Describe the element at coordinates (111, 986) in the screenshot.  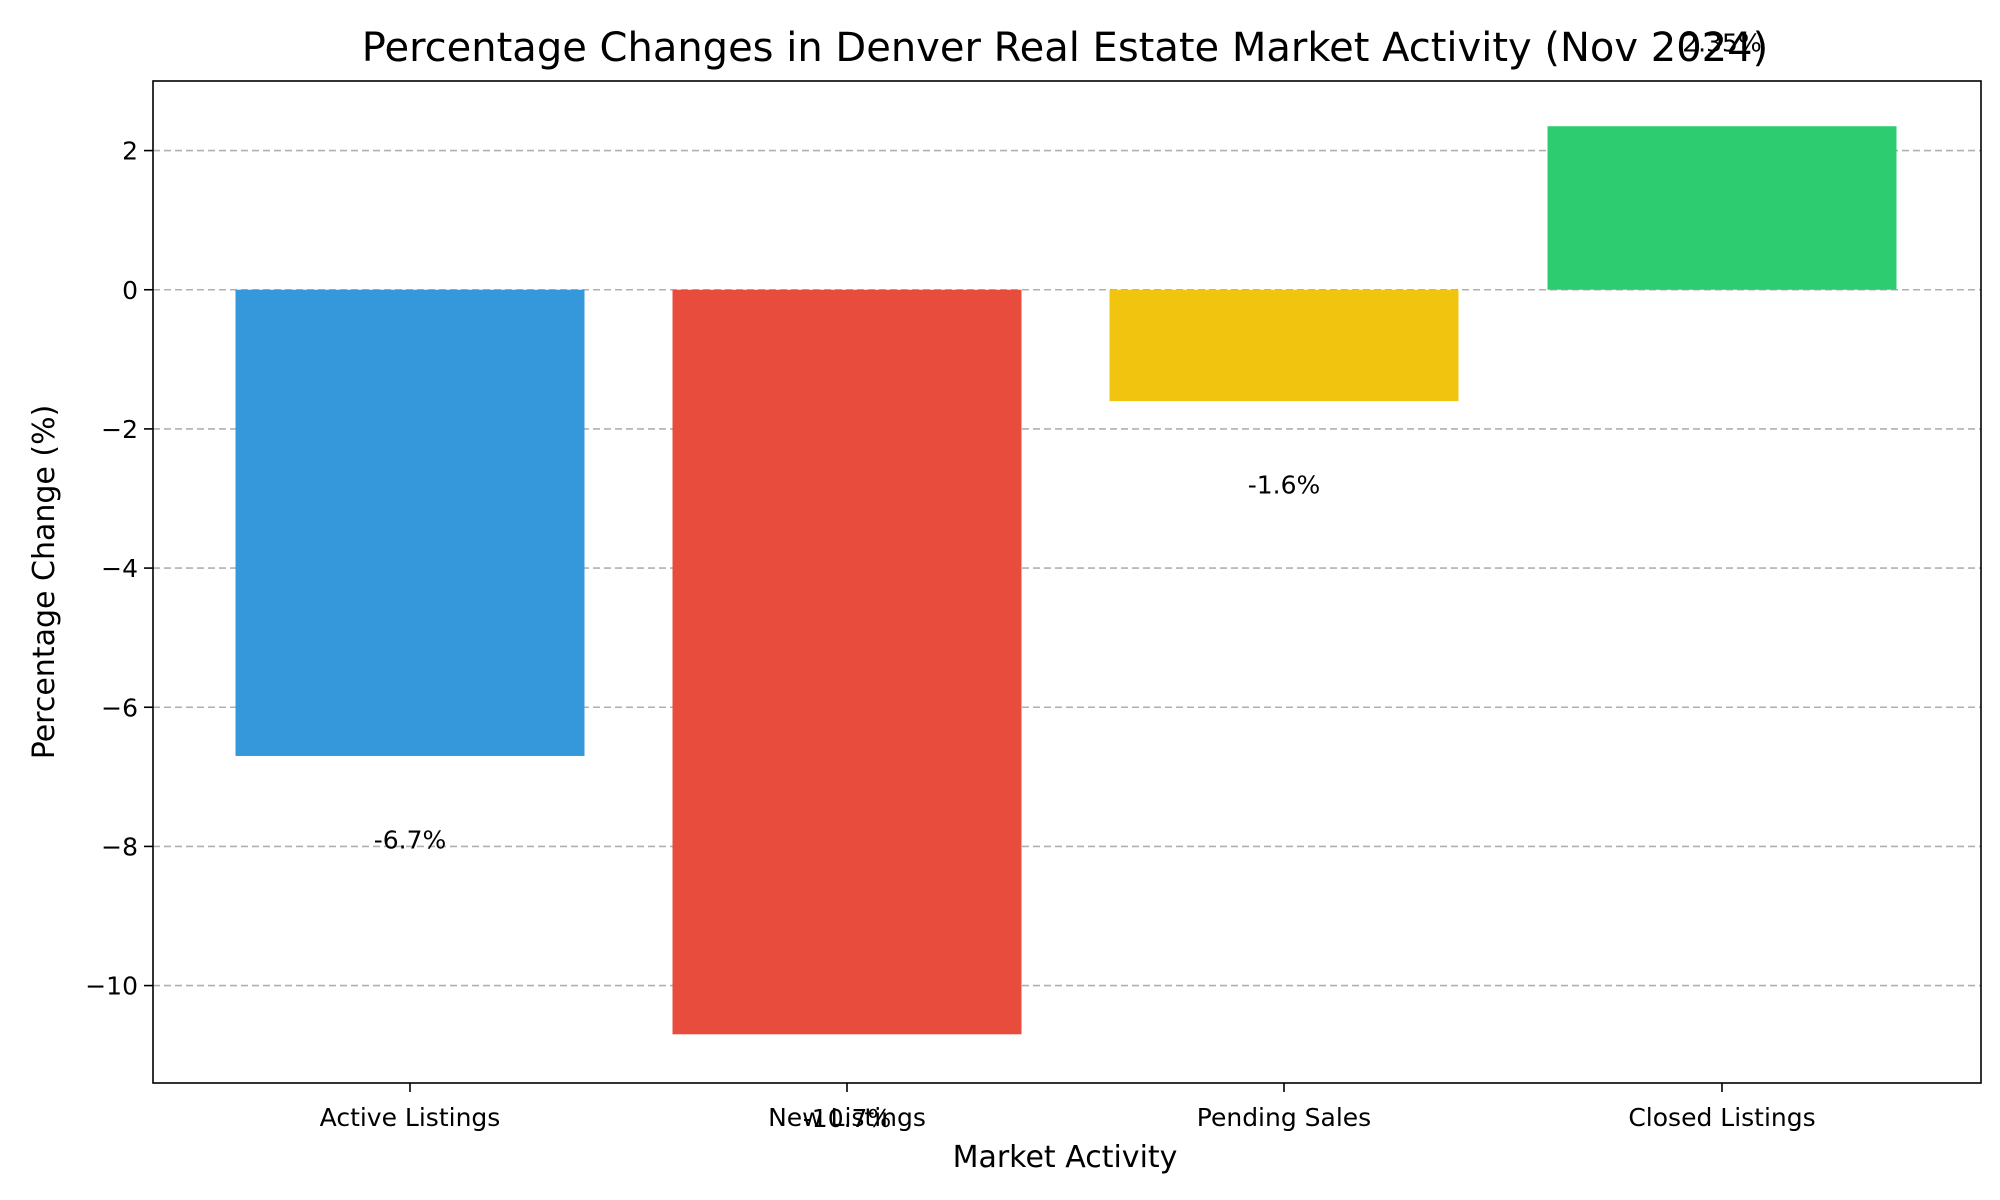
I see `y-tick-label: −10` at that location.